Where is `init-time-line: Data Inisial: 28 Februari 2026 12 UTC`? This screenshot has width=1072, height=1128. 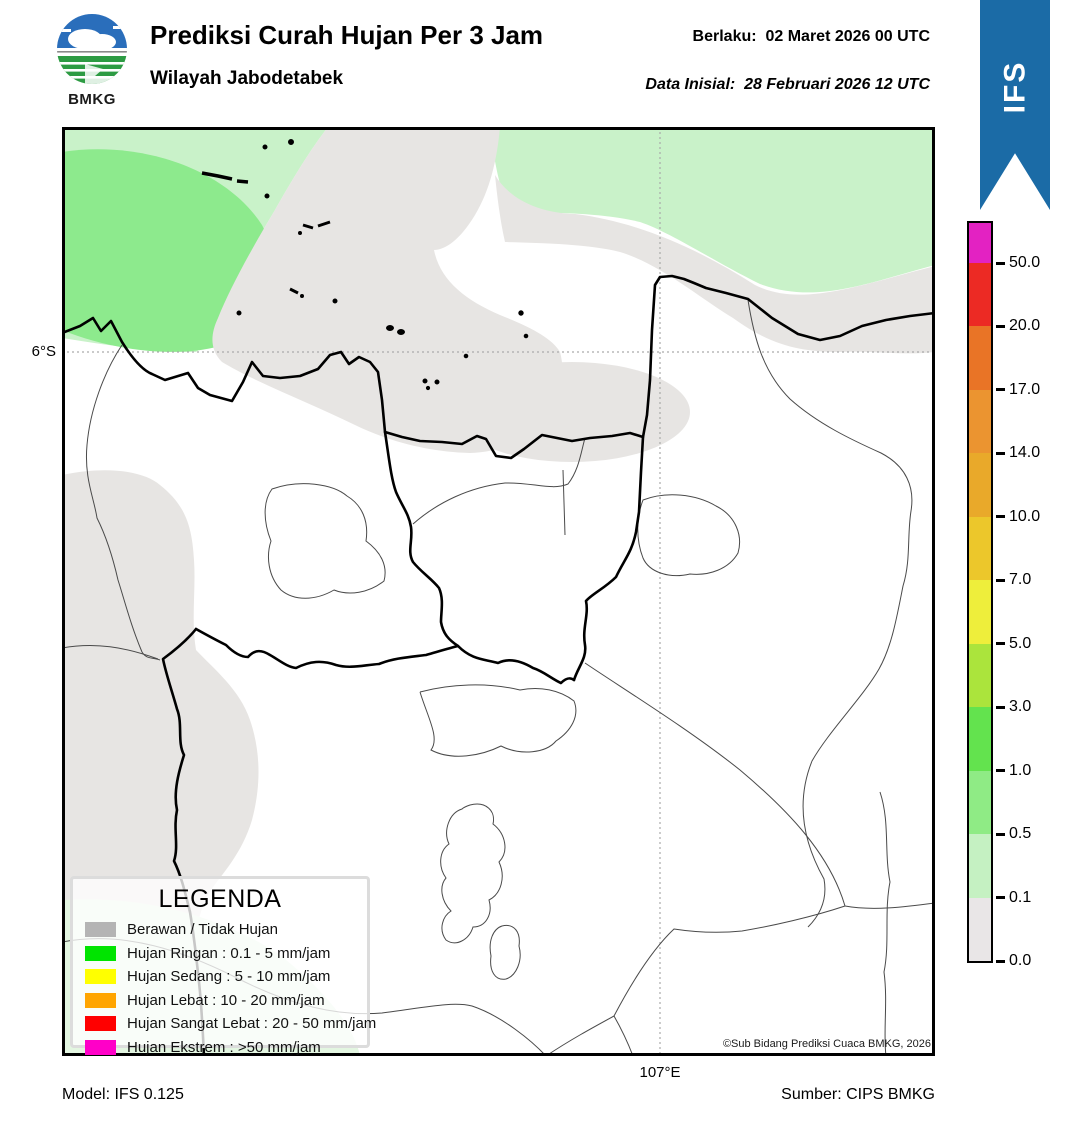
init-time-line: Data Inisial: 28 Februari 2026 12 UTC is located at coordinates (787, 85).